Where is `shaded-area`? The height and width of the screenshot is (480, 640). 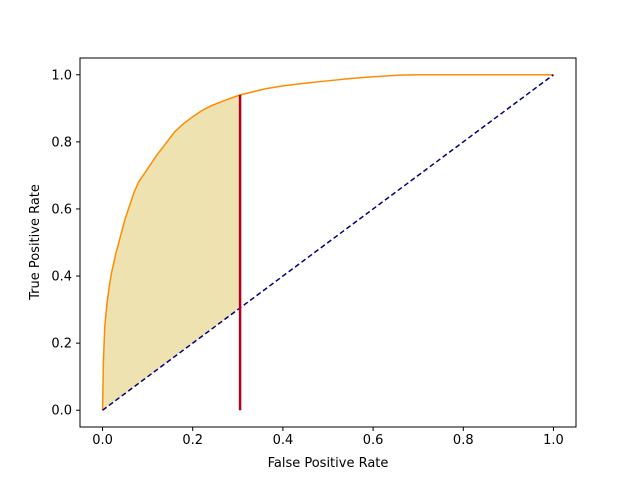
shaded-area is located at coordinates (171, 252).